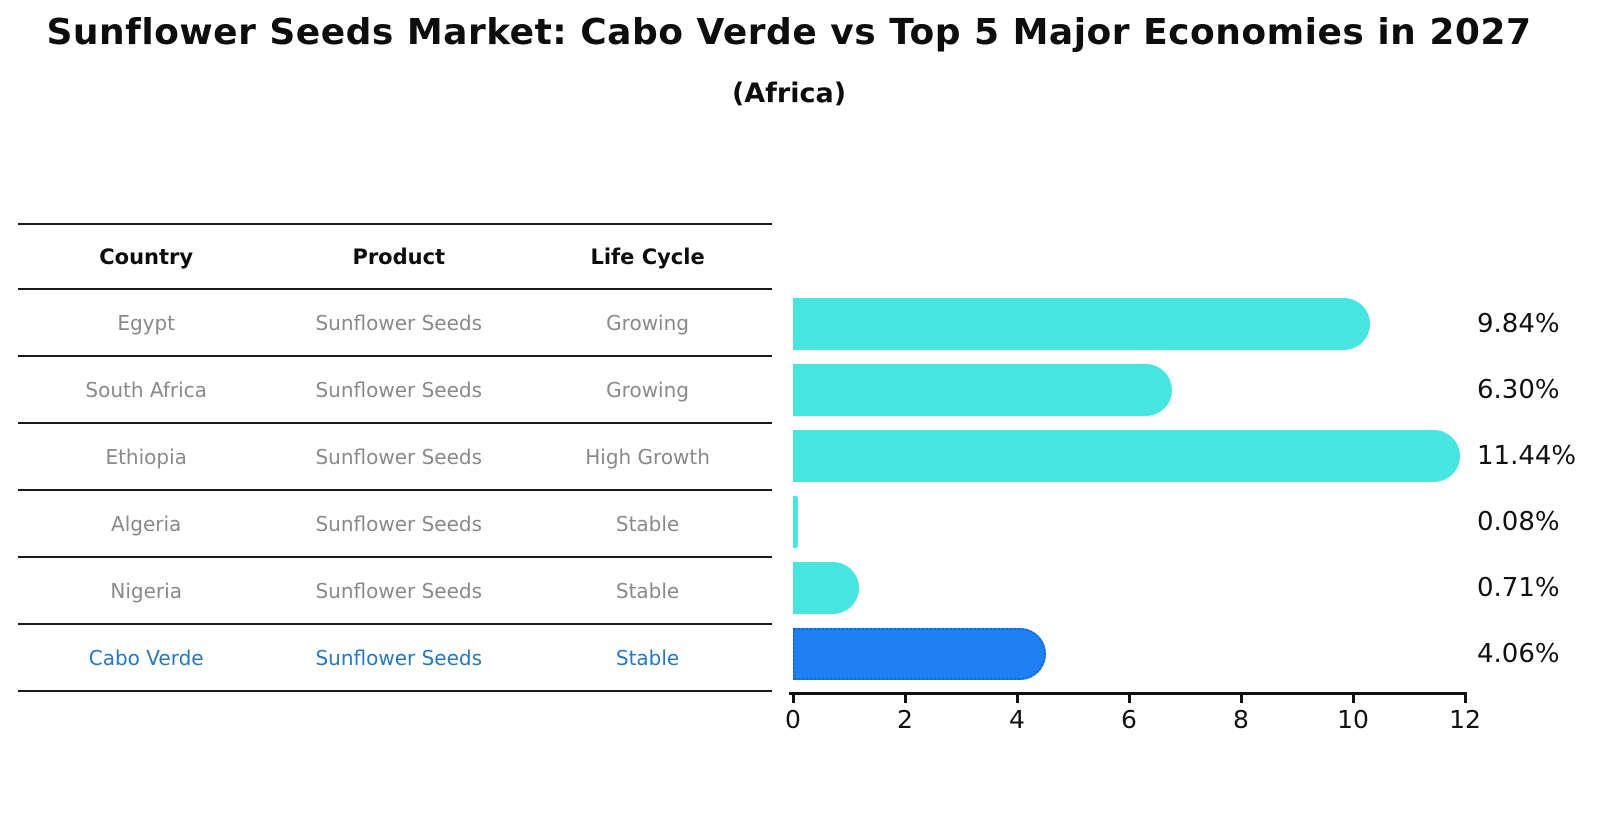  I want to click on x-axis-tick-label: 10, so click(1353, 719).